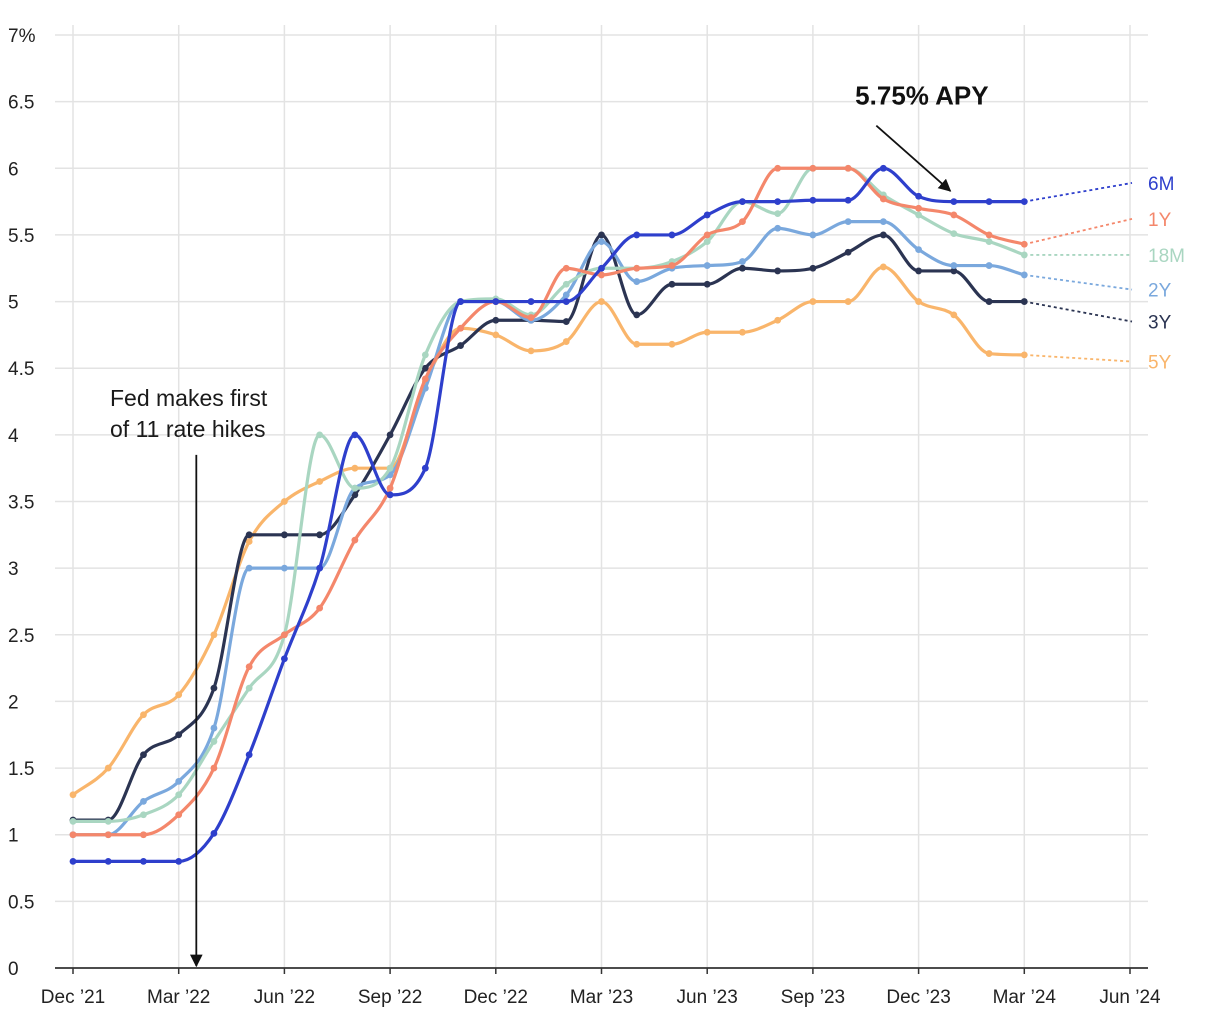  Describe the element at coordinates (707, 997) in the screenshot. I see `x-tick-label: Jun ’23` at that location.